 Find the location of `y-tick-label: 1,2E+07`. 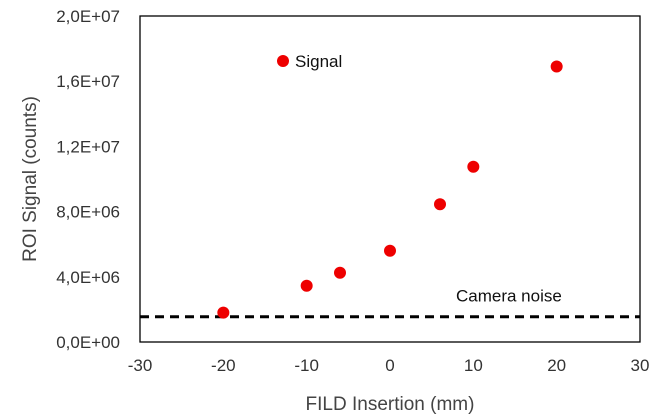

y-tick-label: 1,2E+07 is located at coordinates (88, 146).